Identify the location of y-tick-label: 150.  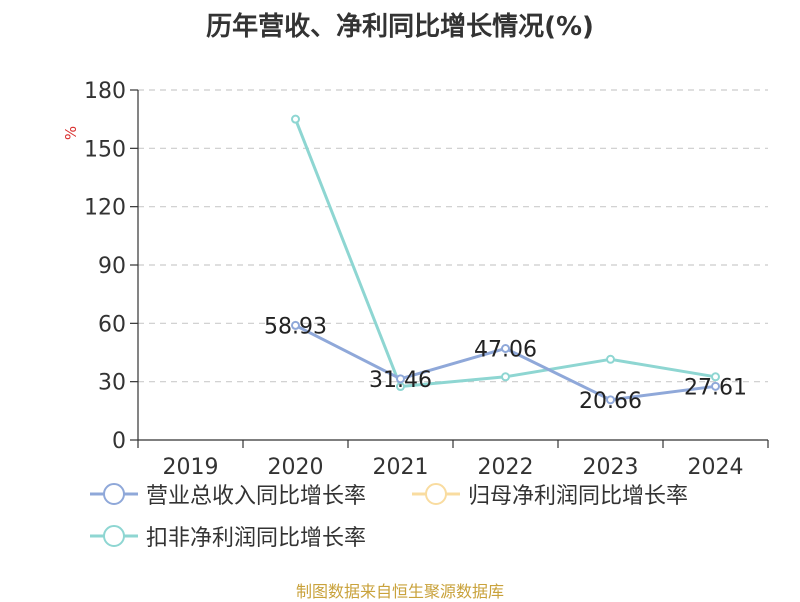
(105, 149).